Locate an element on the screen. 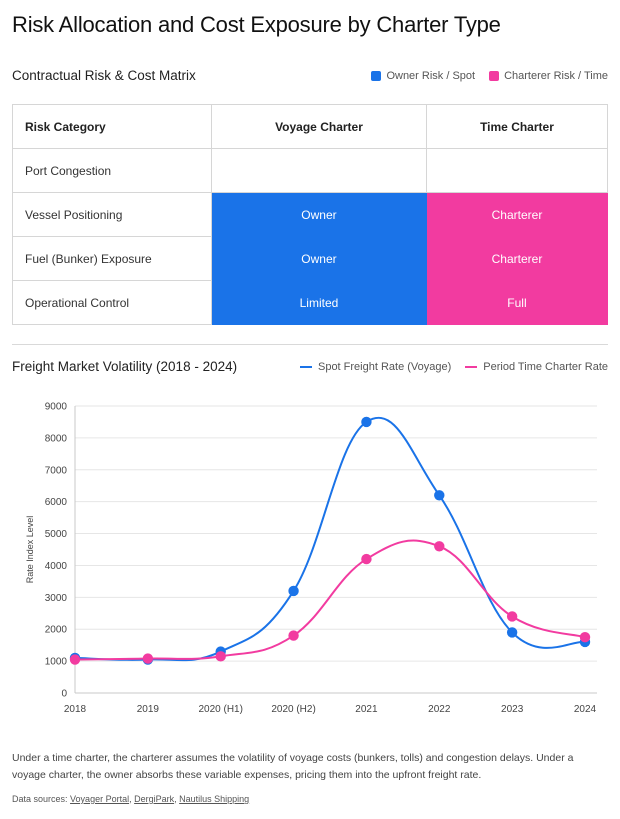 This screenshot has height=819, width=620. y-tick-label: 6000 is located at coordinates (56, 502).